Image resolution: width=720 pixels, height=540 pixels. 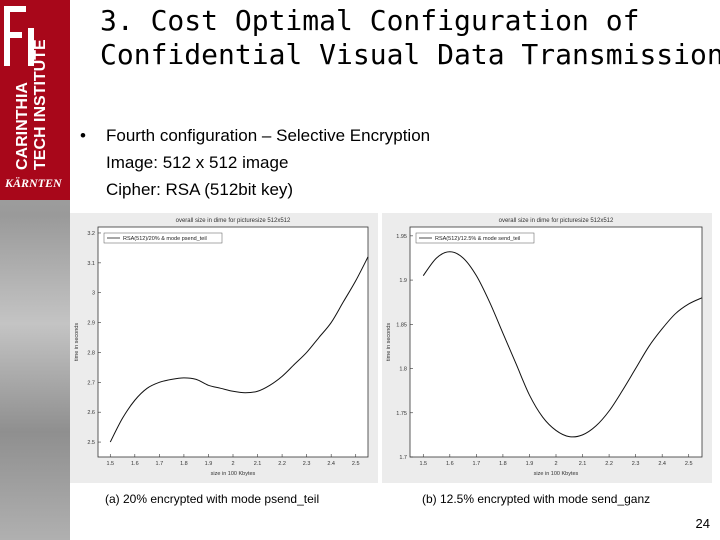 What do you see at coordinates (33, 183) in the screenshot?
I see `region-mark: KÄRNTEN` at bounding box center [33, 183].